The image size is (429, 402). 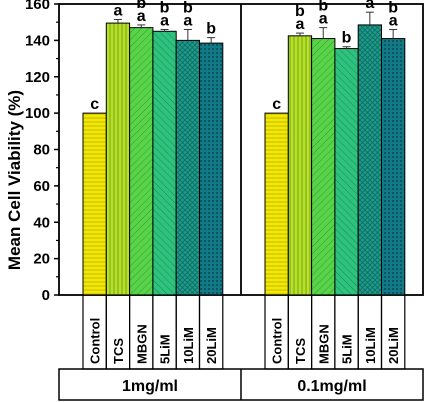 What do you see at coordinates (14, 180) in the screenshot?
I see `y-axis-label: Mean Cell Viability (%)` at bounding box center [14, 180].